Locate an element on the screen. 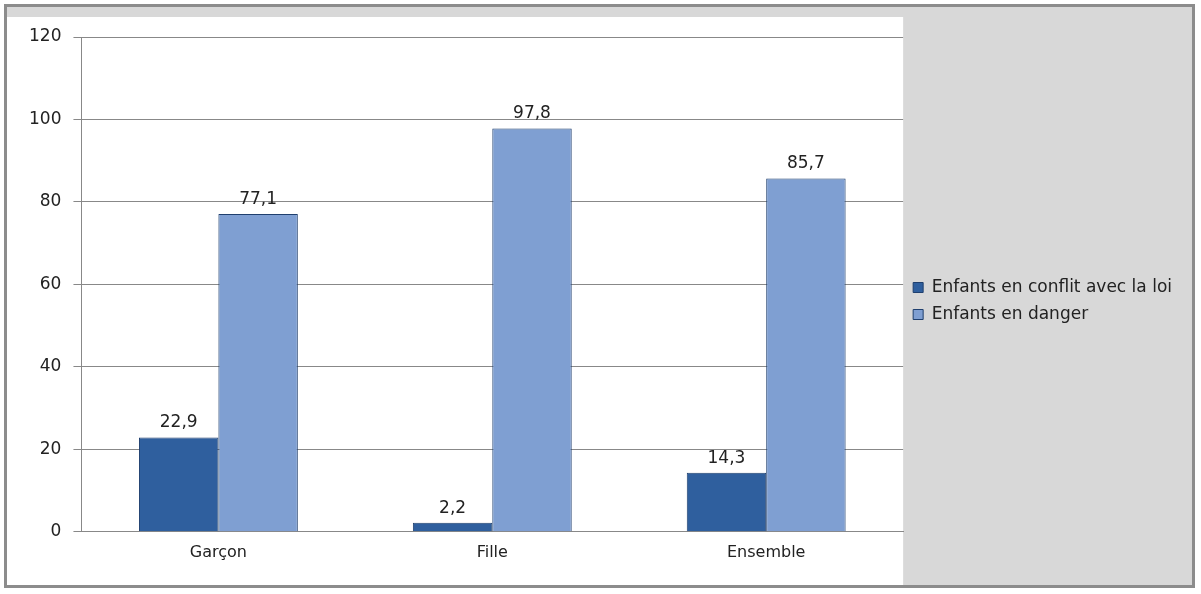 The width and height of the screenshot is (1201, 594). data-label: 77,1 is located at coordinates (258, 197).